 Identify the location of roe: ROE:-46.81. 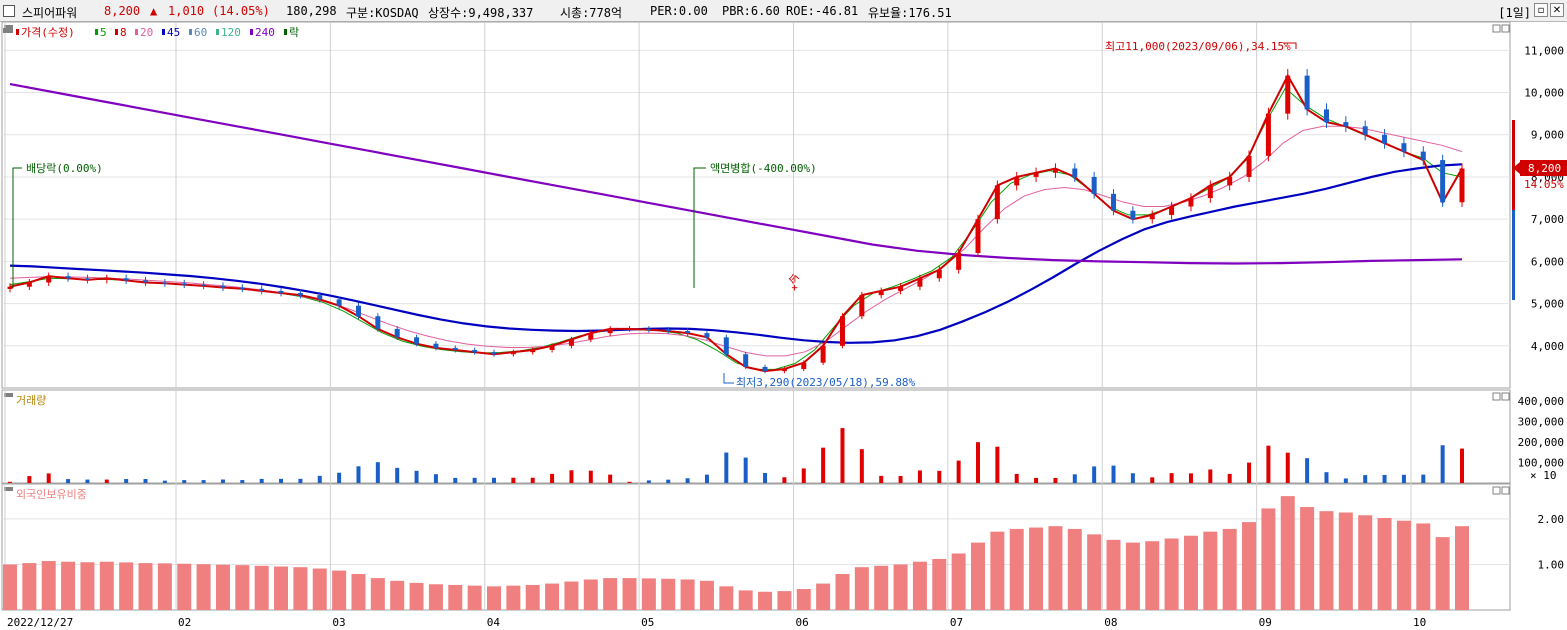
(822, 11).